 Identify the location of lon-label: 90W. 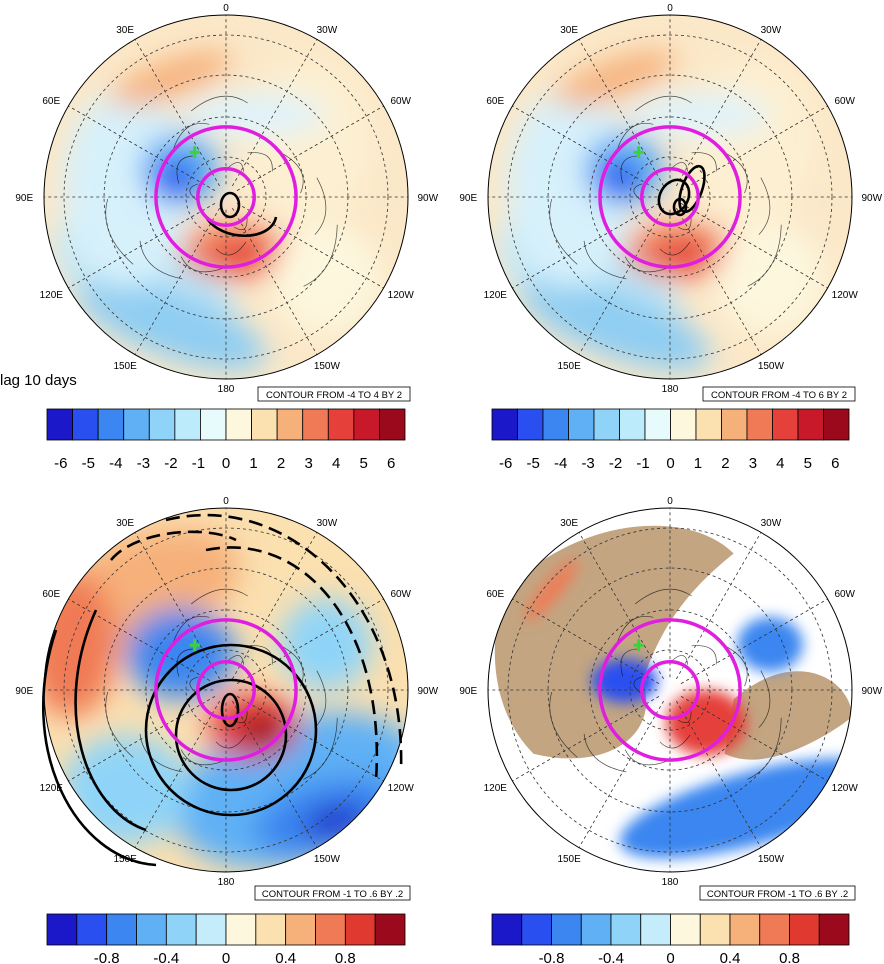
(871, 691).